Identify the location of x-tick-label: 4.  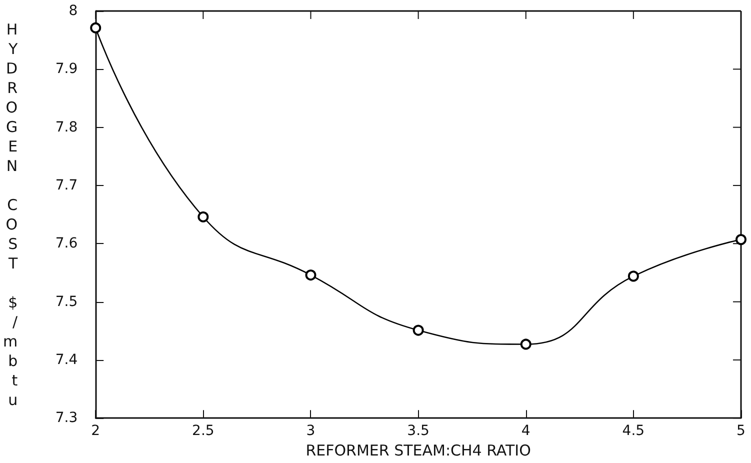
(525, 431).